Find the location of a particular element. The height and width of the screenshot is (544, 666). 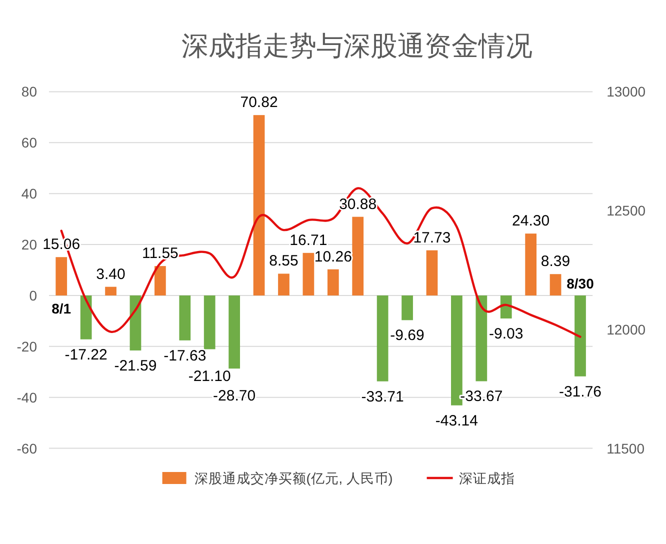

data-label: 11.55 is located at coordinates (160, 253).